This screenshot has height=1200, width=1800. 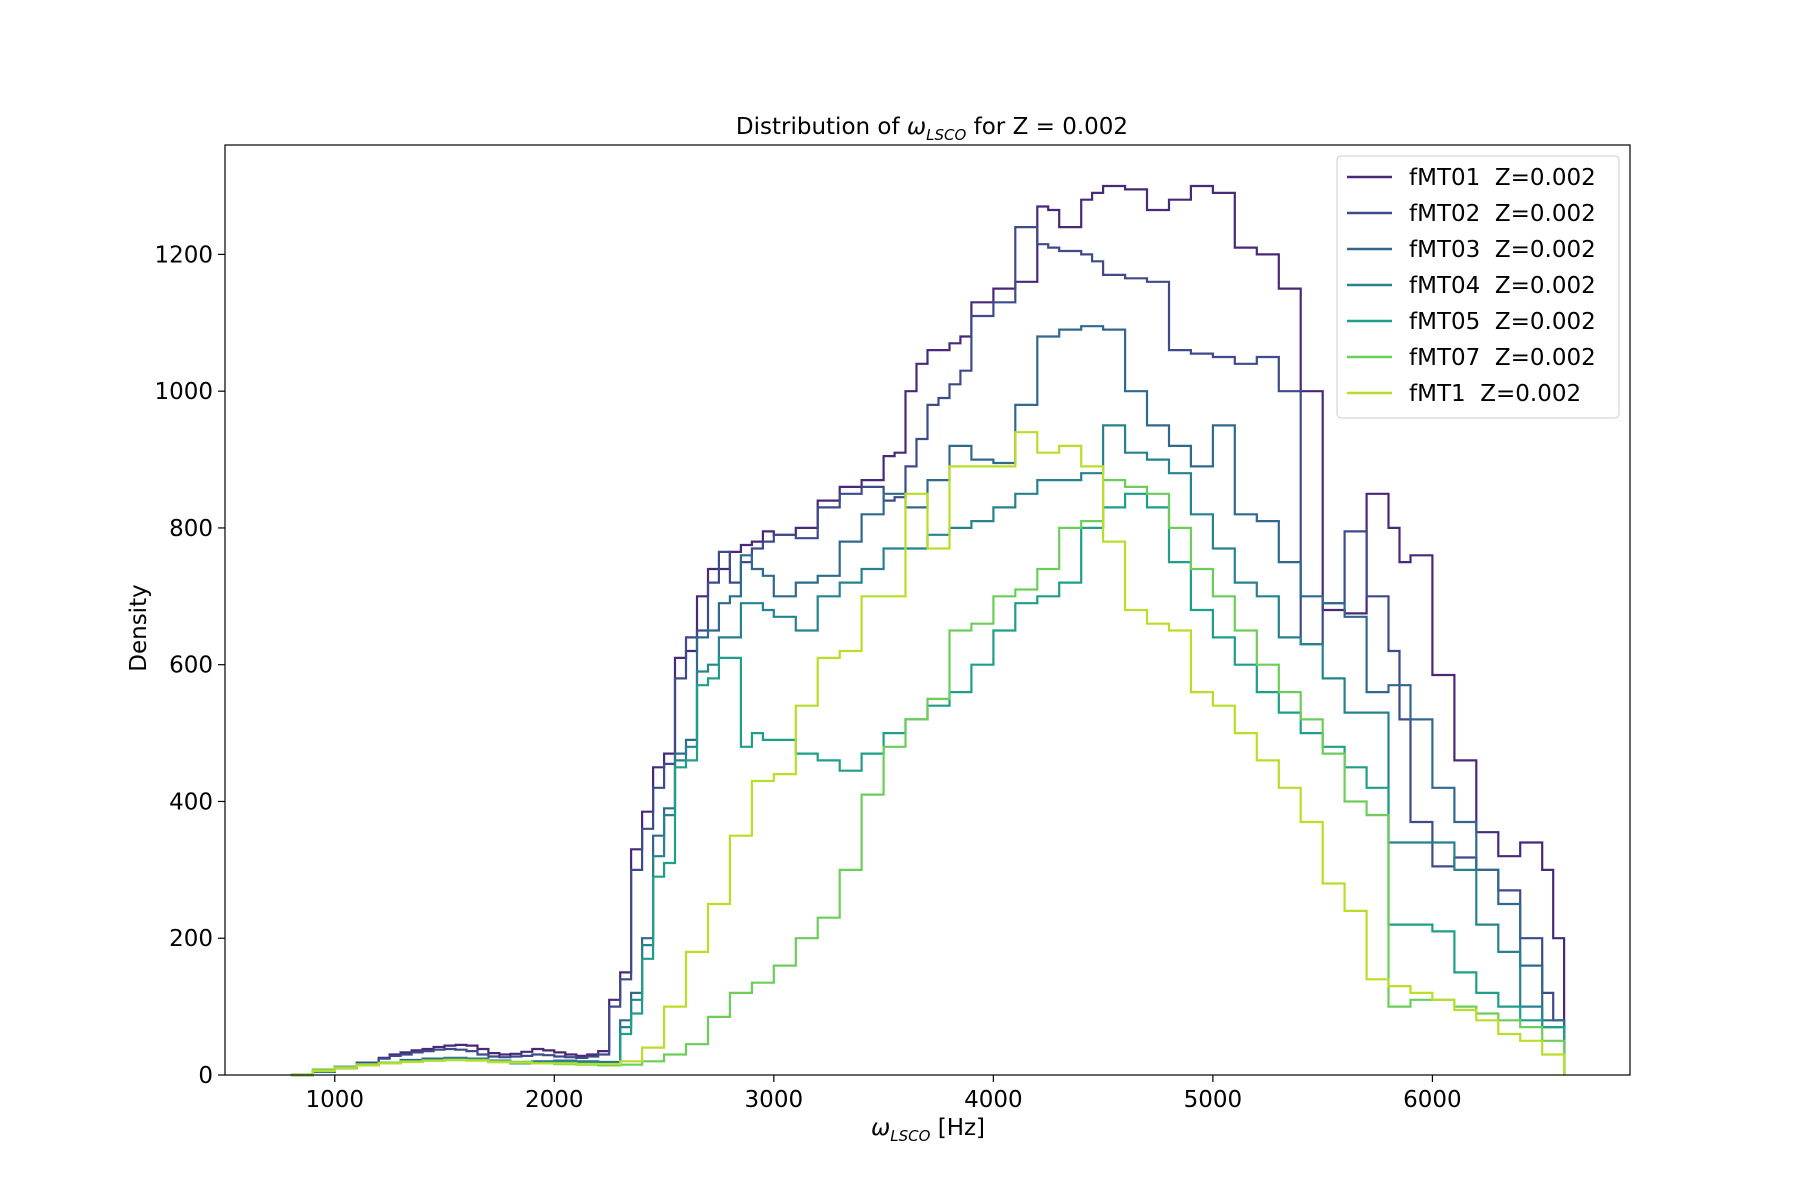 I want to click on legend-label-6: fMT07 Z=0.002, so click(x=1502, y=358).